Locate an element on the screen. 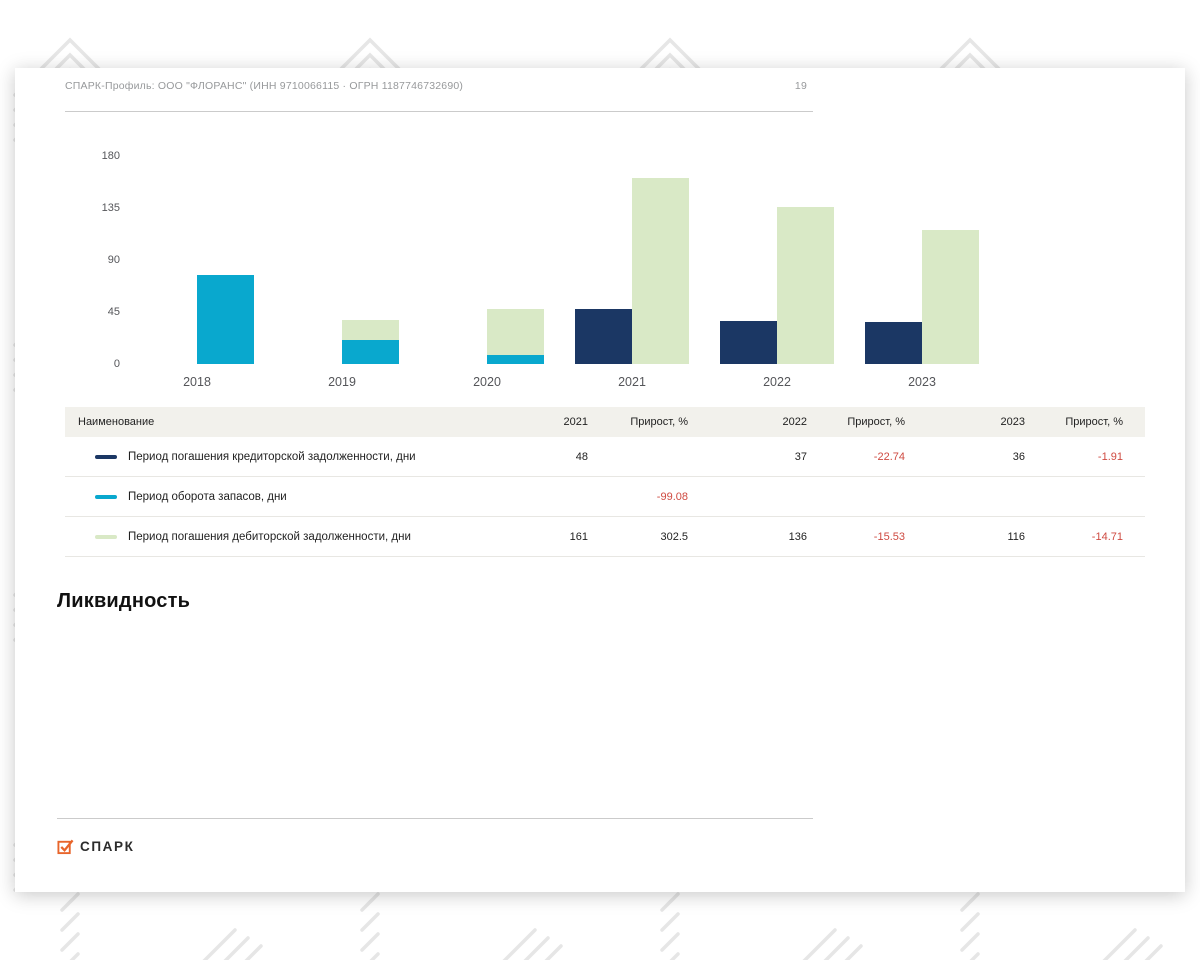 The image size is (1200, 960). value-2021: 161 is located at coordinates (578, 536).